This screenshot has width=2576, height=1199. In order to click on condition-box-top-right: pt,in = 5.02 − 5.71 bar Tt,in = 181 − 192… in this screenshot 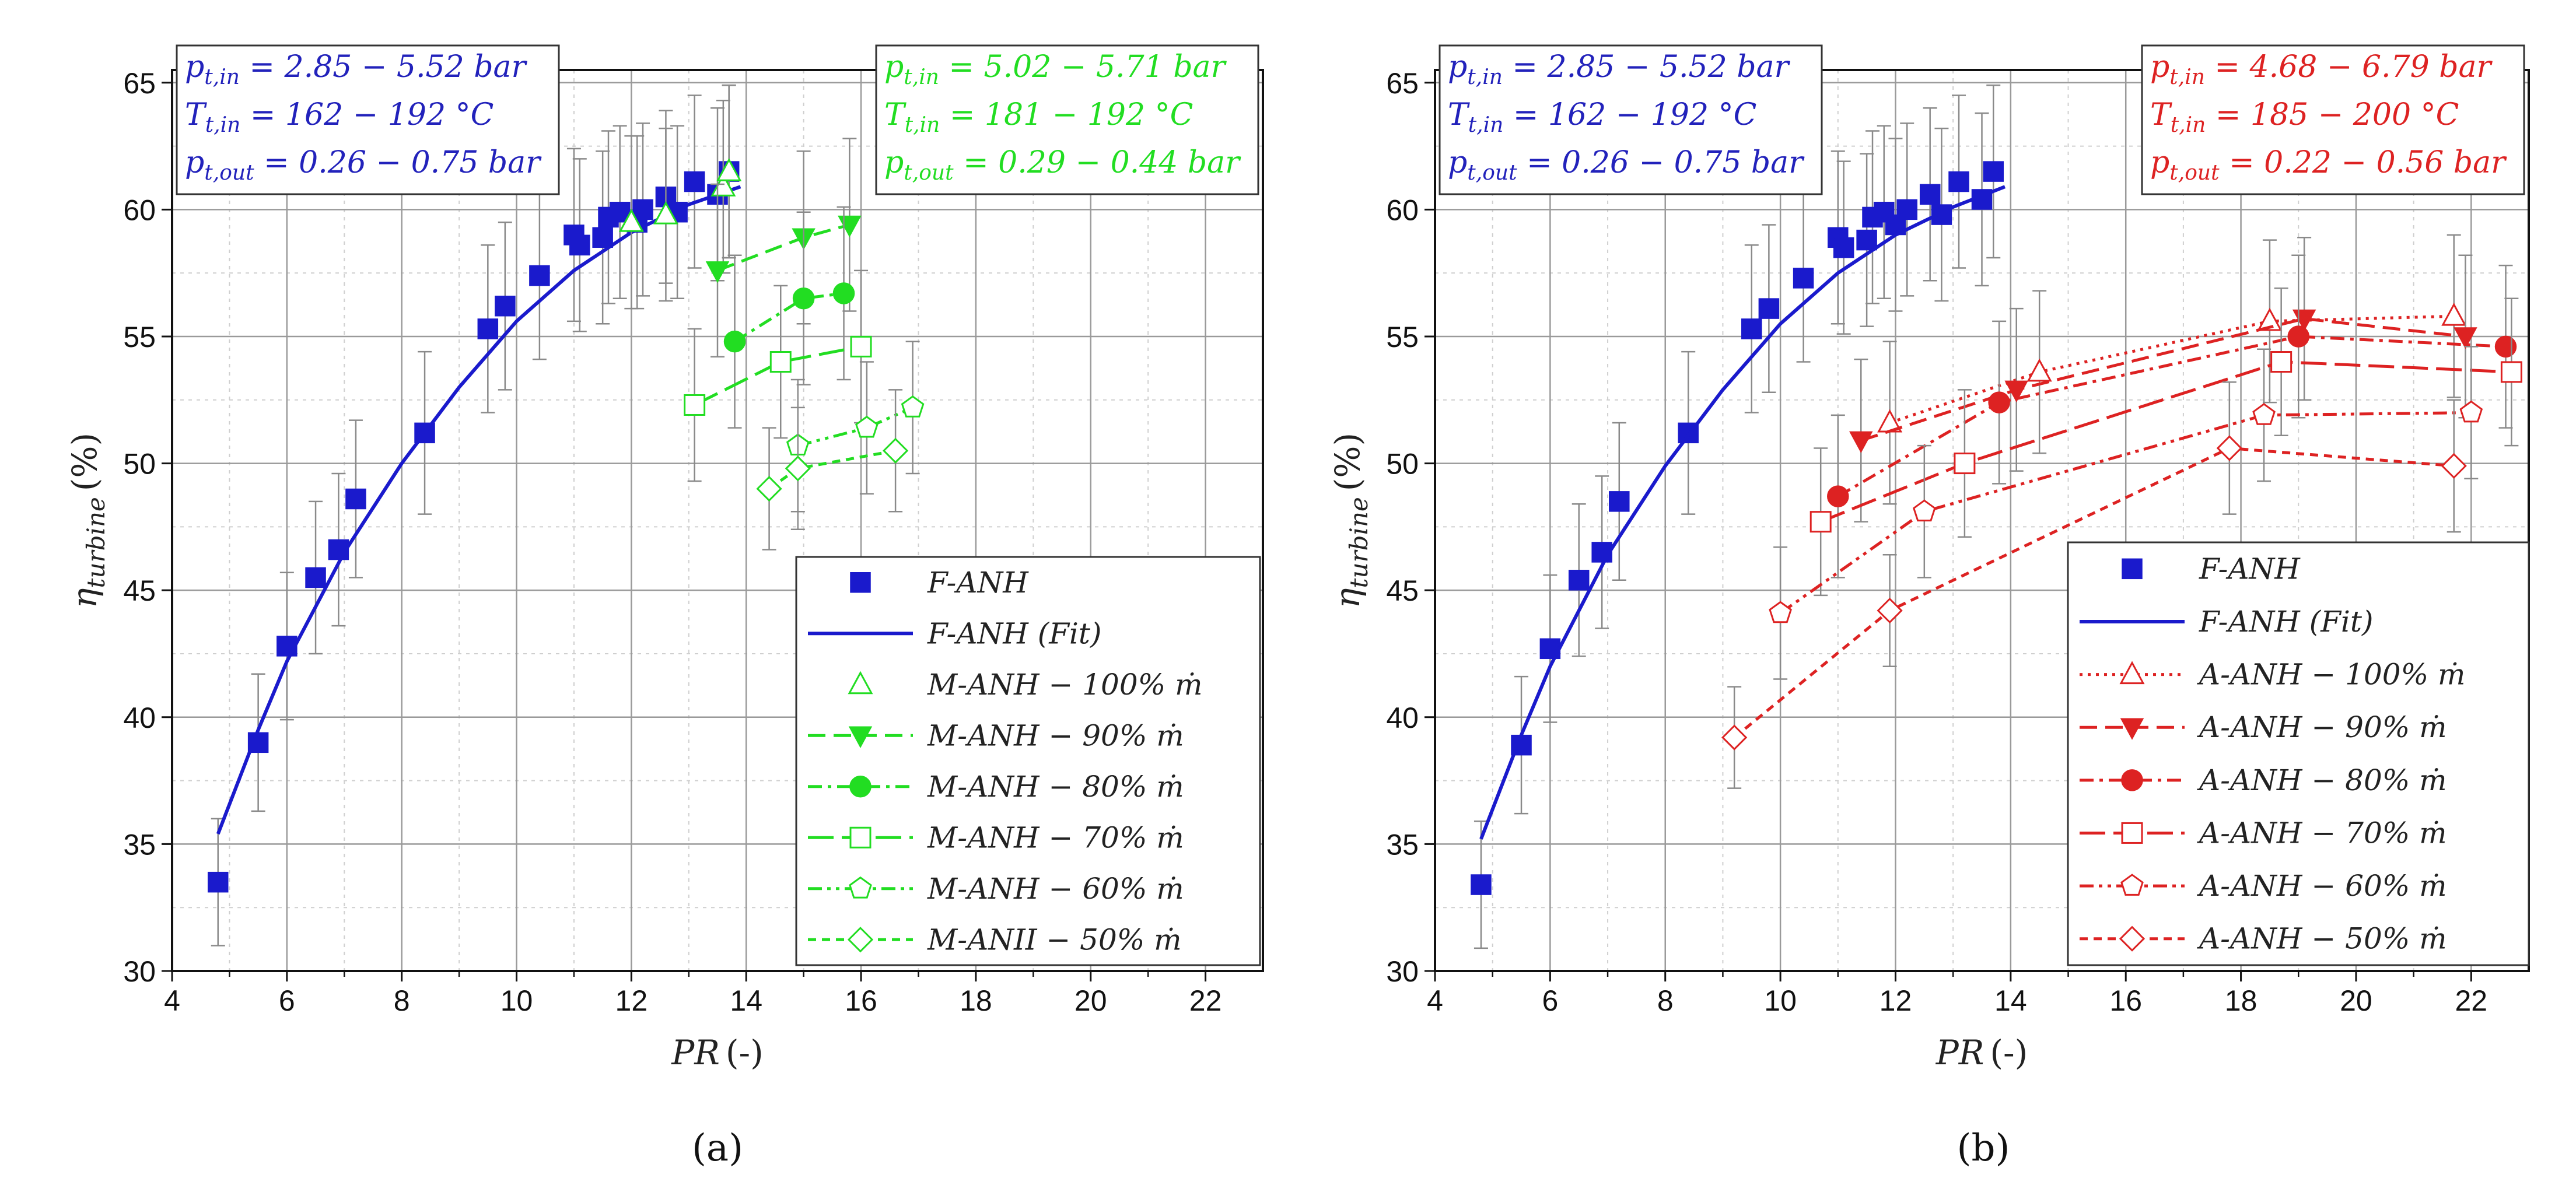, I will do `click(1067, 119)`.